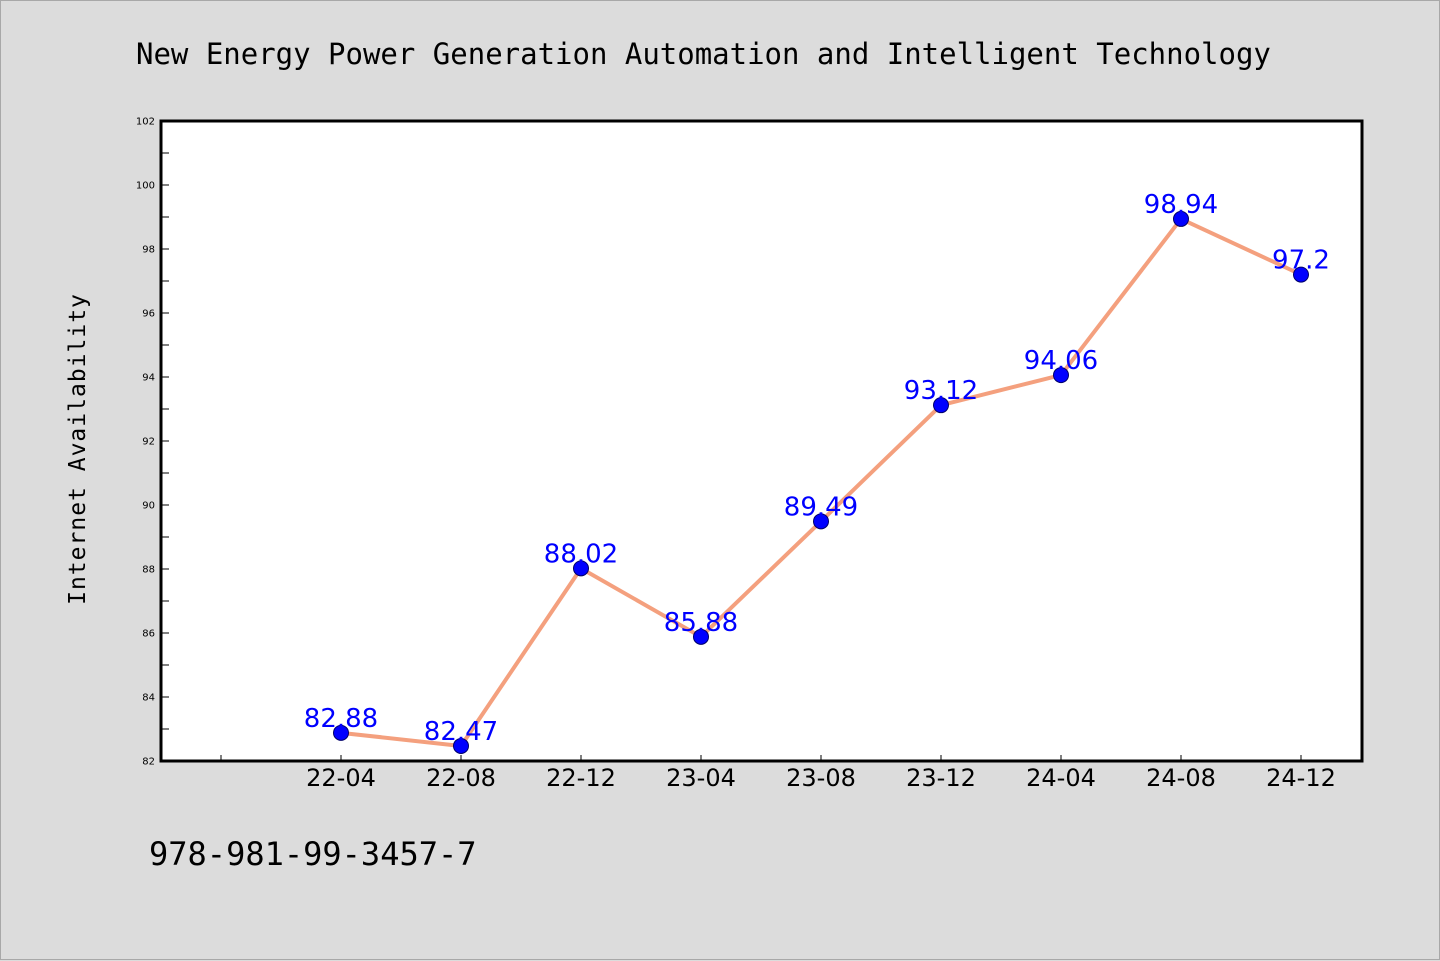 This screenshot has height=961, width=1440. I want to click on footer-code: 978-981-99-3457-7, so click(313, 854).